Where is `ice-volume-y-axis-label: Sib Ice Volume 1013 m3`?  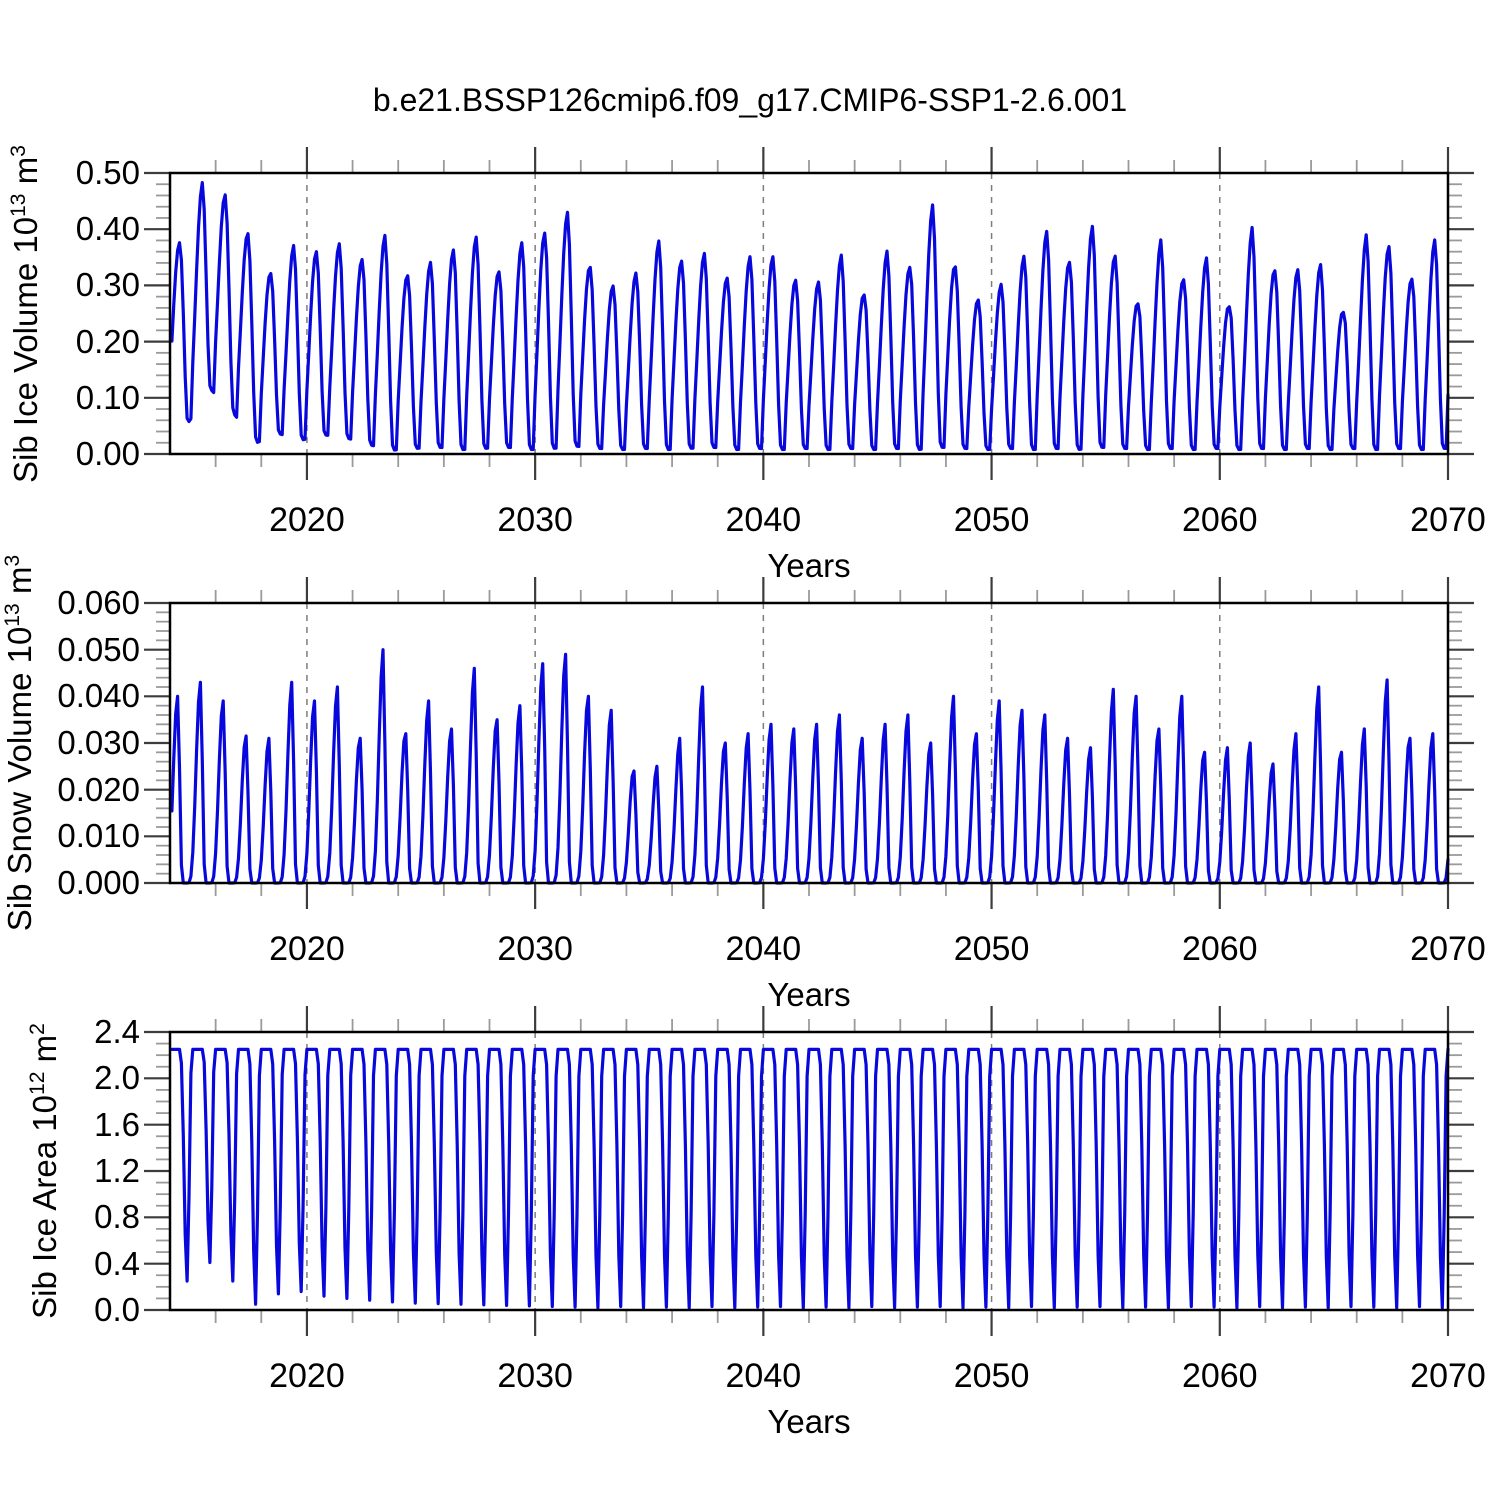
ice-volume-y-axis-label: Sib Ice Volume 1013 m3 is located at coordinates (25, 313).